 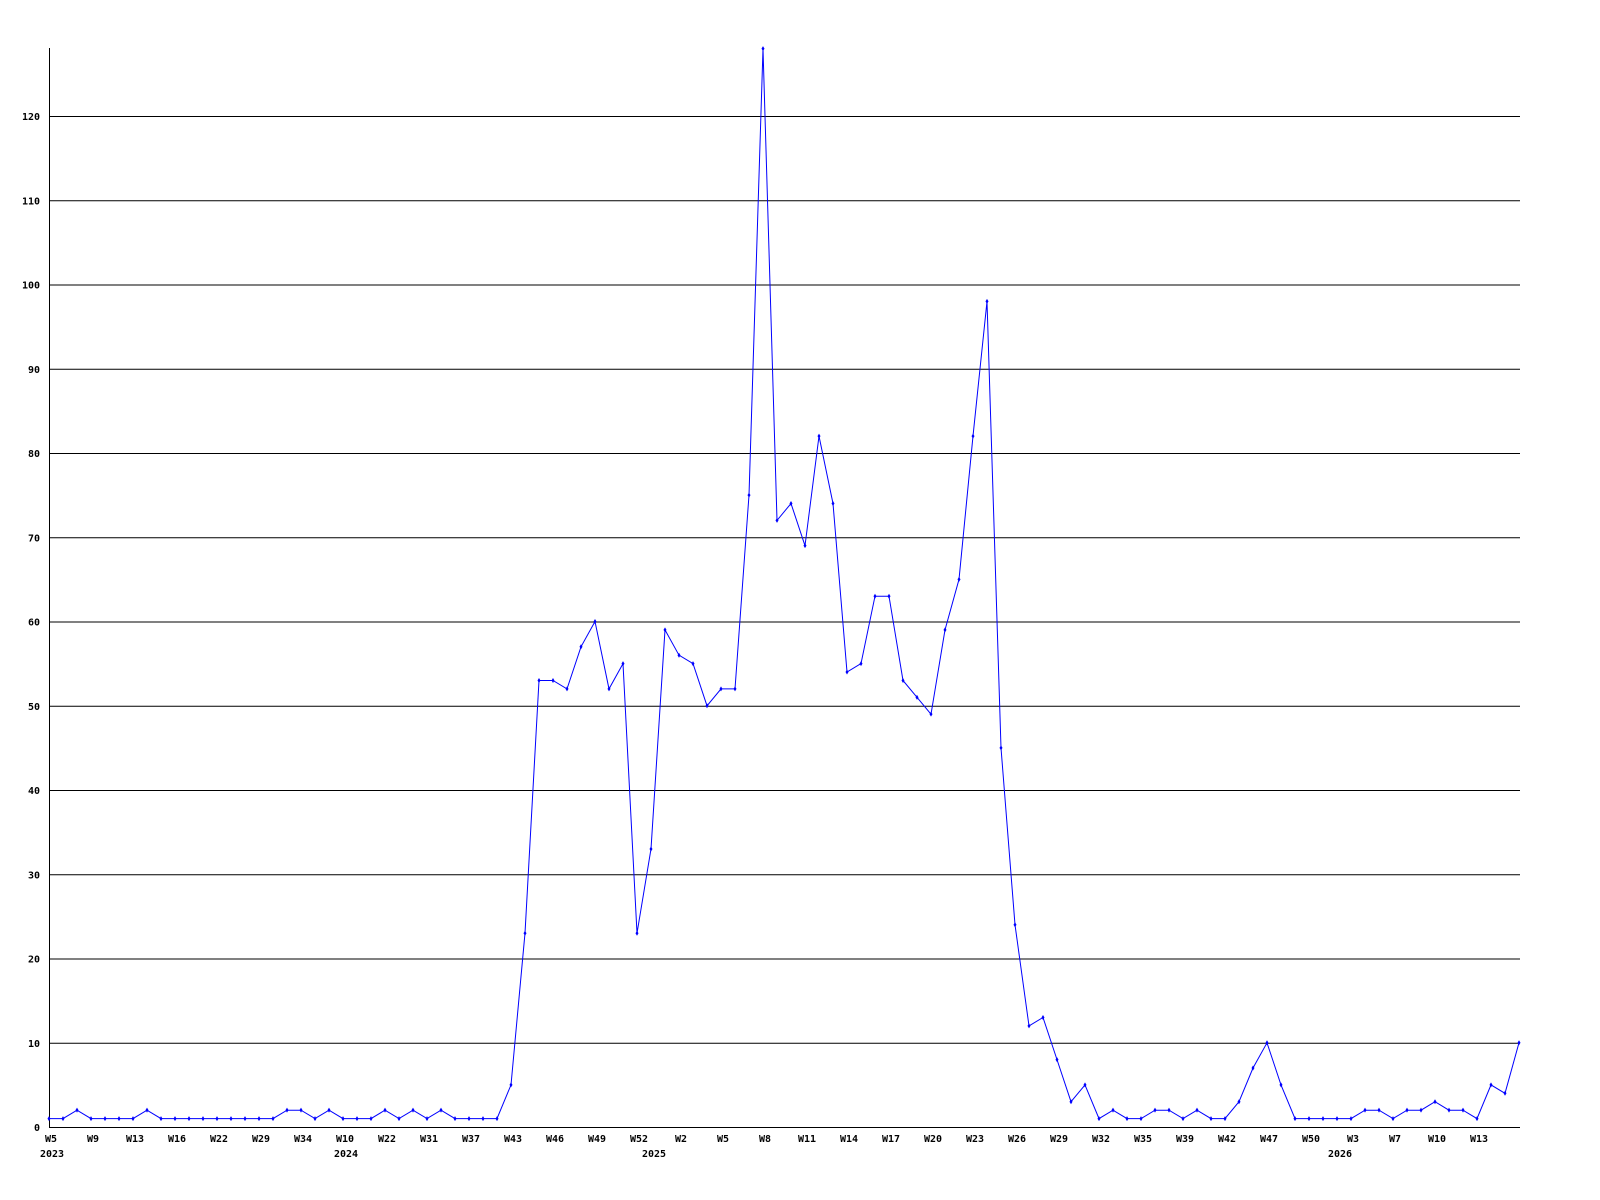 What do you see at coordinates (807, 1139) in the screenshot?
I see `x-tick-label: W11` at bounding box center [807, 1139].